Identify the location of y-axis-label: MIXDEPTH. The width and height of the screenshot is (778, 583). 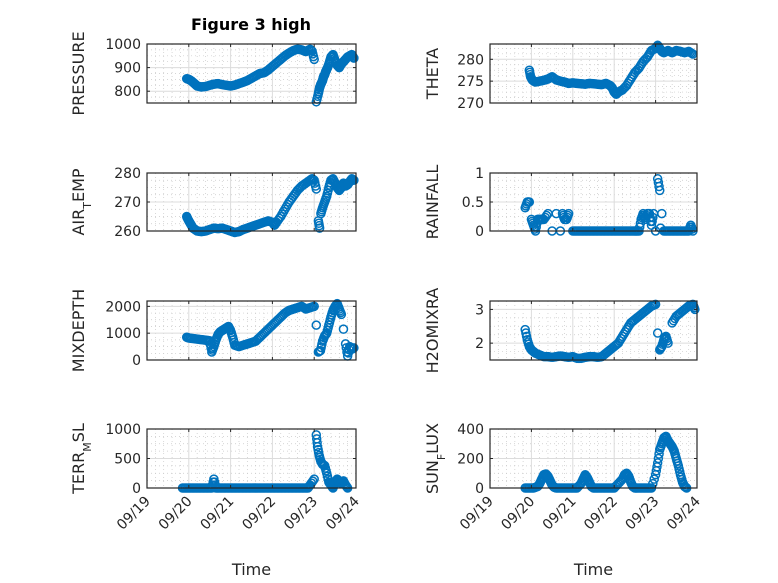
(78, 330).